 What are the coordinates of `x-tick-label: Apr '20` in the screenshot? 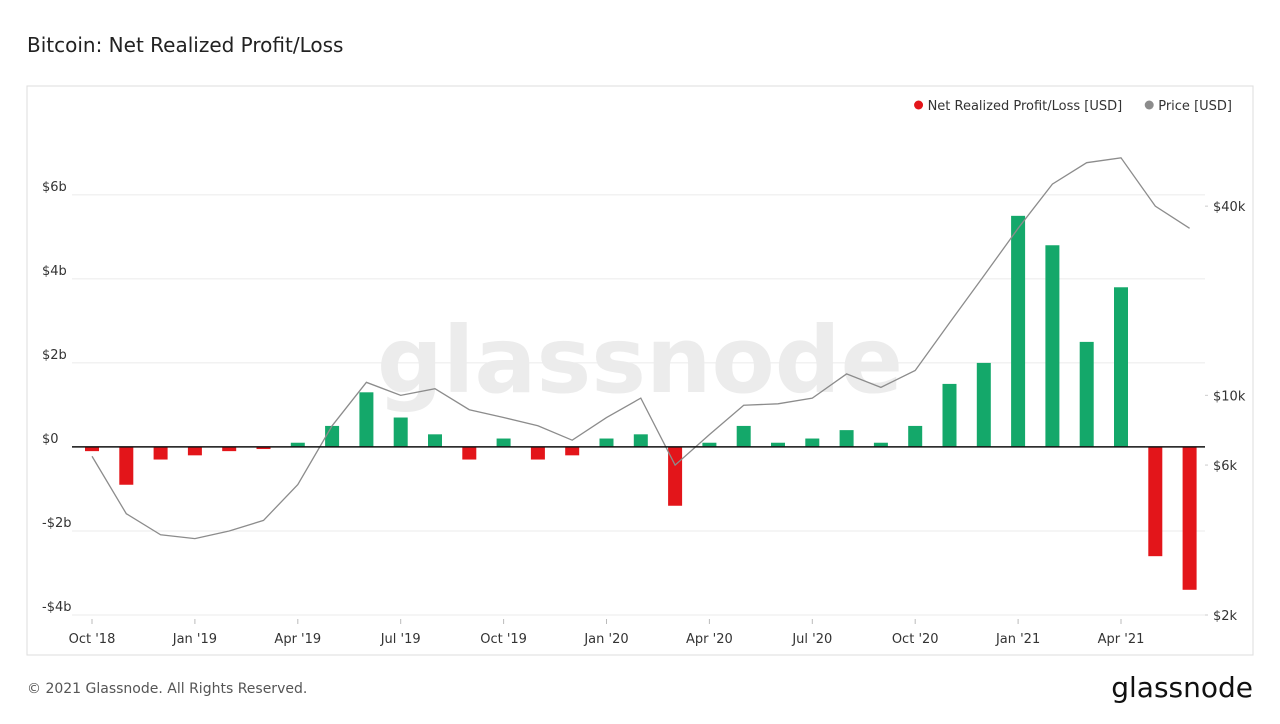 It's located at (709, 639).